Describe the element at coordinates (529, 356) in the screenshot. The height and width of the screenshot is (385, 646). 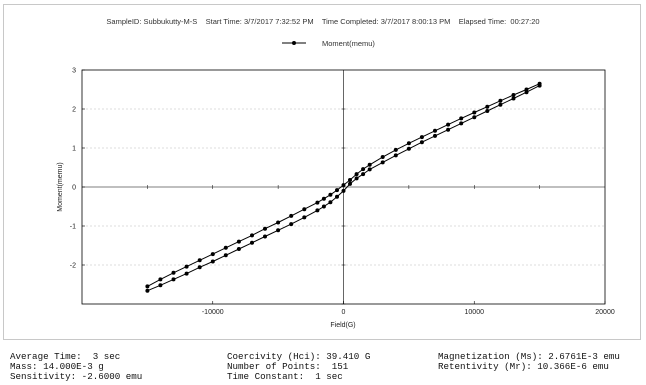
I see `magnetization: Magnetization (Ms): 2.6761E-3 emu` at that location.